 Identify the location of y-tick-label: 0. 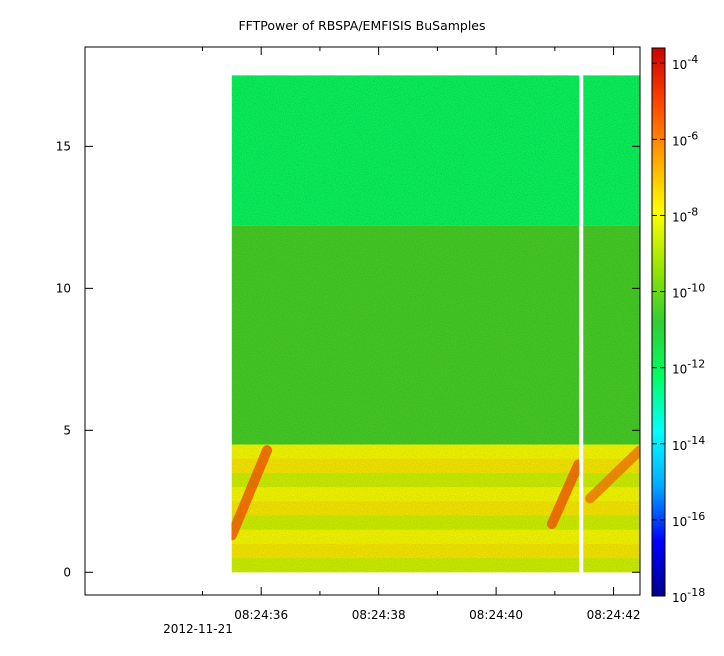
(67, 572).